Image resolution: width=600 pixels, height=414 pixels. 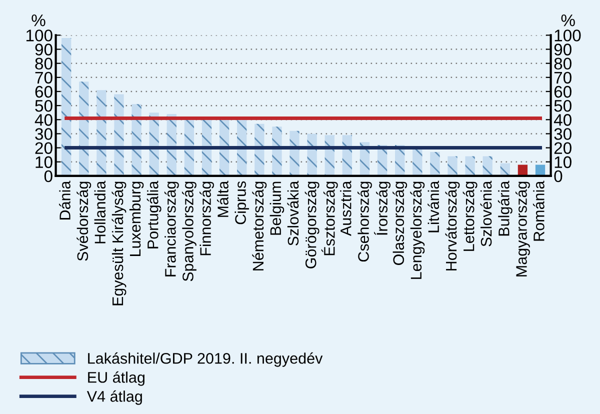 What do you see at coordinates (119, 244) in the screenshot?
I see `x-tick-label: Egyesült Királyság` at bounding box center [119, 244].